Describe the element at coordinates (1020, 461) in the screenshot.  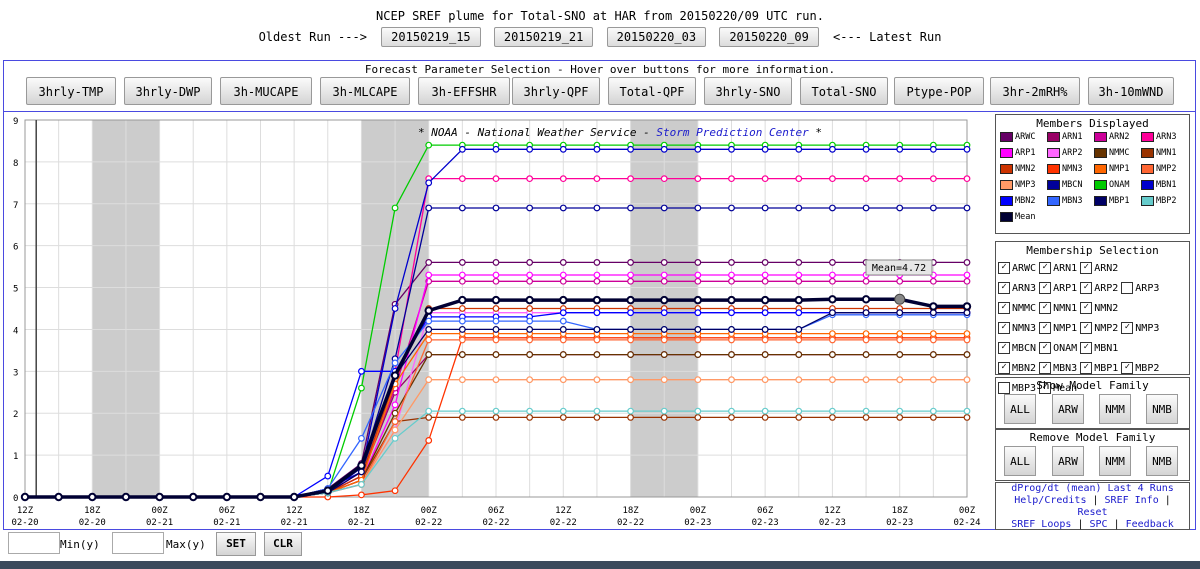
I see `remove-all-button: ALL` at that location.